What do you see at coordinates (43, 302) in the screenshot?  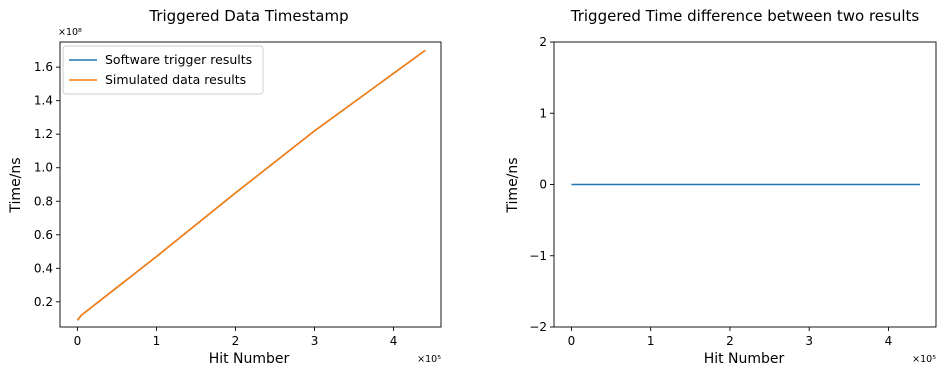 I see `y-tick-label: 0.2` at bounding box center [43, 302].